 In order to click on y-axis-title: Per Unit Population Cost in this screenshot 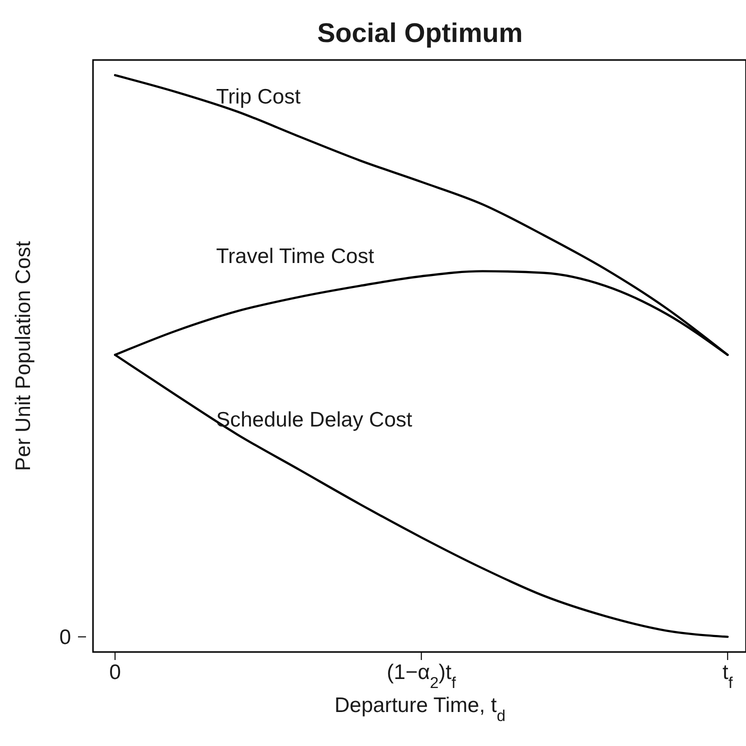, I will do `click(23, 355)`.